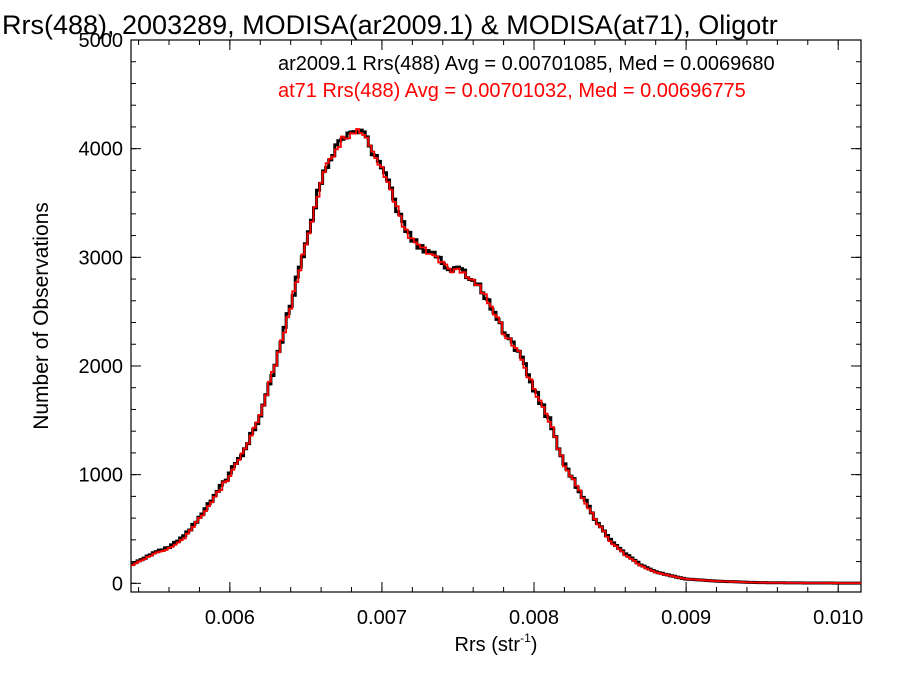 This screenshot has height=675, width=900. Describe the element at coordinates (838, 618) in the screenshot. I see `x-tick-label: 0.010` at that location.